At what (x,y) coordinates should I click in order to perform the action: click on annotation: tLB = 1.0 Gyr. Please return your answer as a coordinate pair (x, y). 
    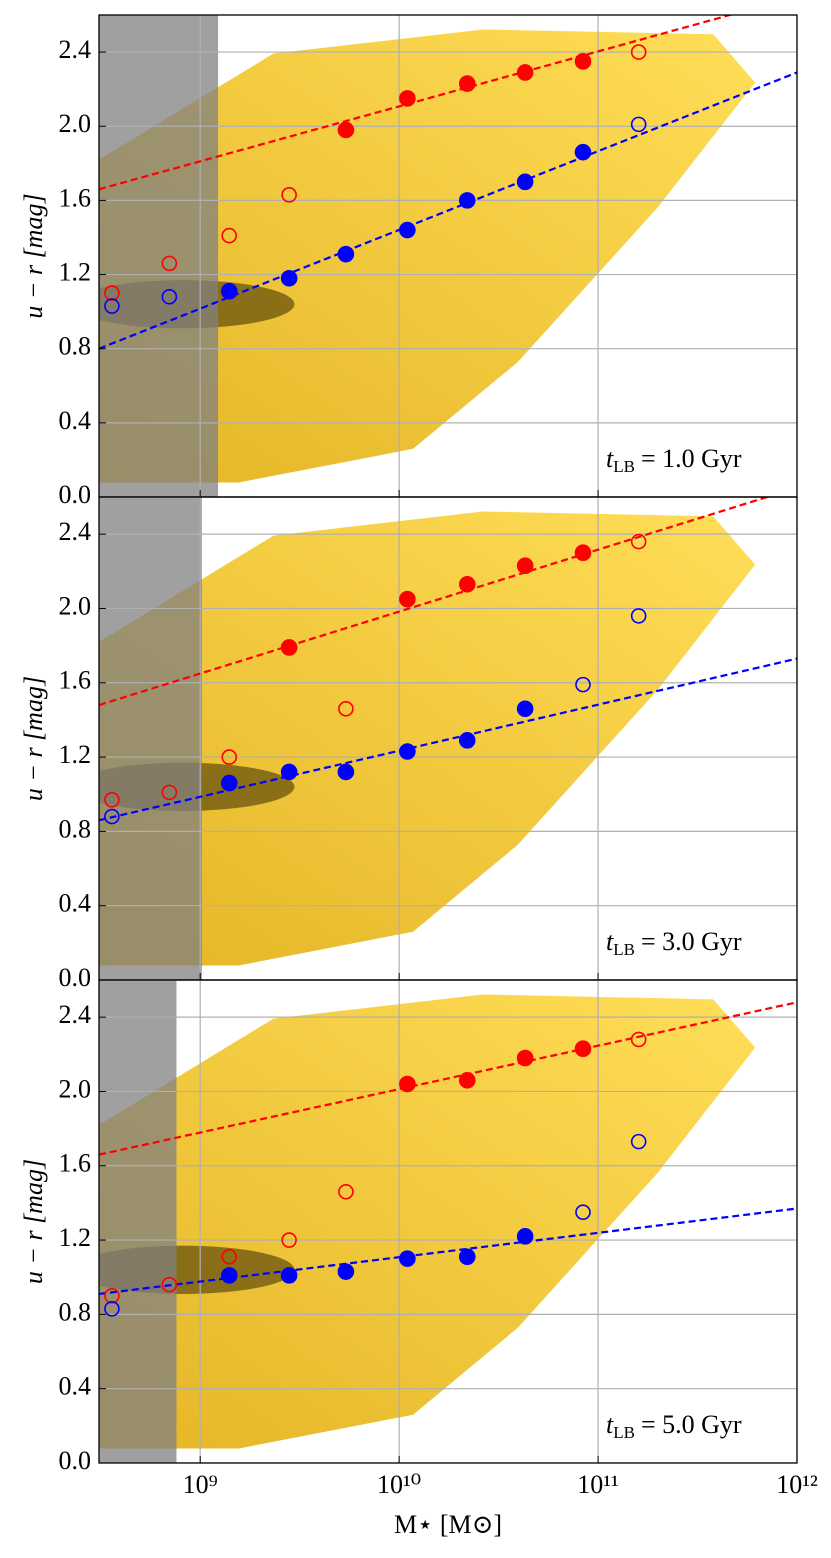
    Looking at the image, I should click on (674, 460).